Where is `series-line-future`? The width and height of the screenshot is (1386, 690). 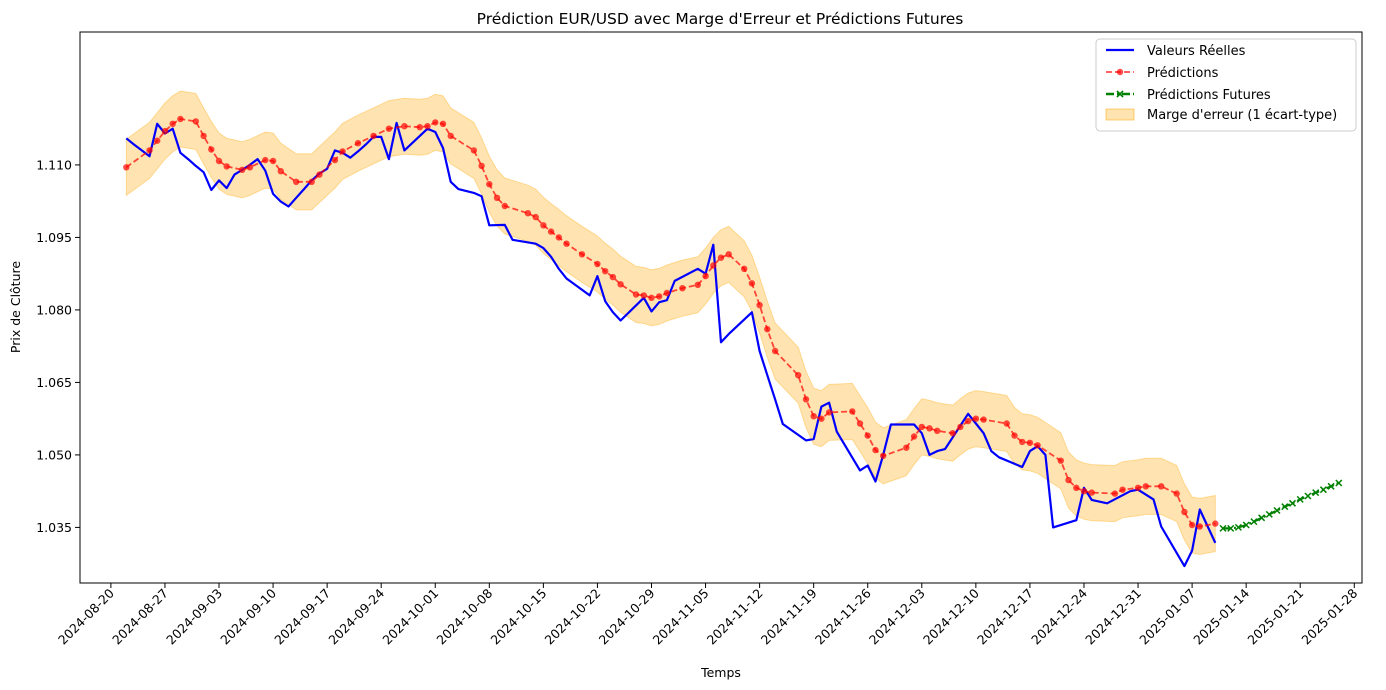 series-line-future is located at coordinates (1281, 505).